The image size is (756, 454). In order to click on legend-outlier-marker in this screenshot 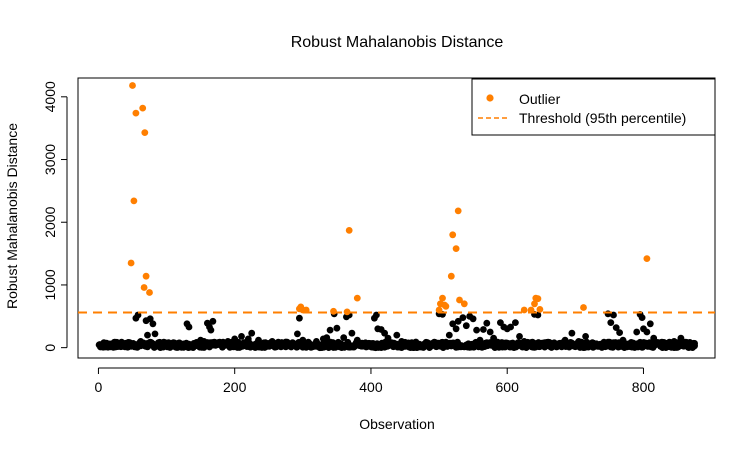, I will do `click(490, 98)`.